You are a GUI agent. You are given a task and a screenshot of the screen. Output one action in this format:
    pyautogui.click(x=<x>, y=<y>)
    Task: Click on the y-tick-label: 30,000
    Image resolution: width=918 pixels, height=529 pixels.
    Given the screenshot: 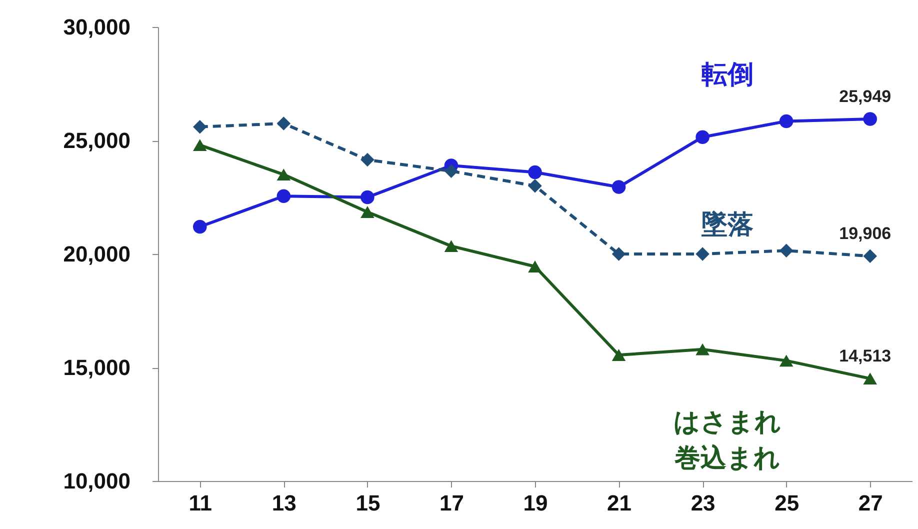 What is the action you would take?
    pyautogui.click(x=96, y=27)
    